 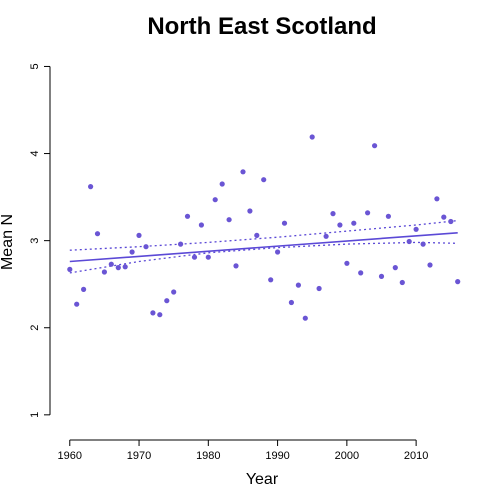 What do you see at coordinates (208, 456) in the screenshot?
I see `x-tick-label: 1980` at bounding box center [208, 456].